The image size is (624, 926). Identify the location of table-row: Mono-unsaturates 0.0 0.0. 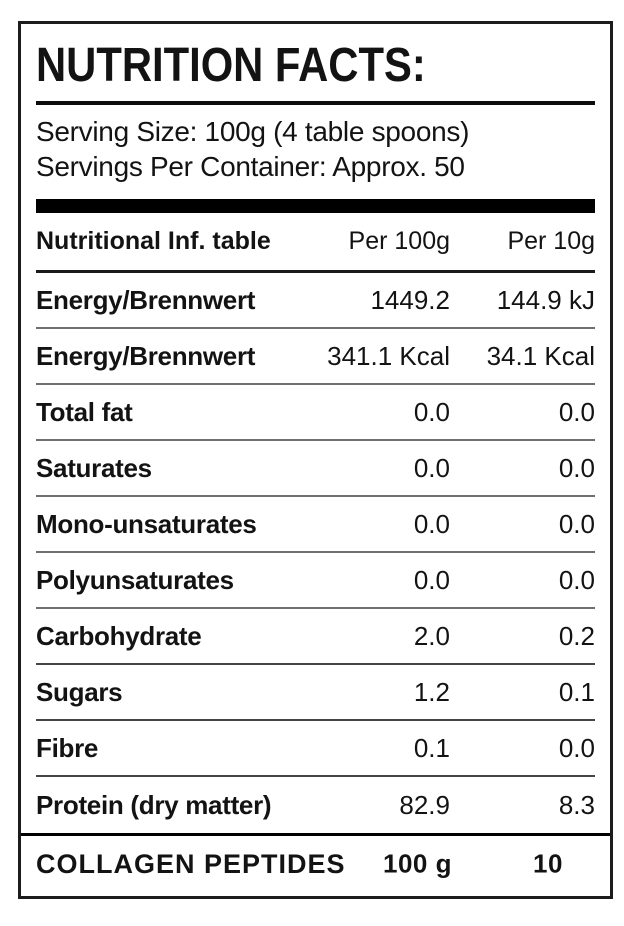
(315, 525).